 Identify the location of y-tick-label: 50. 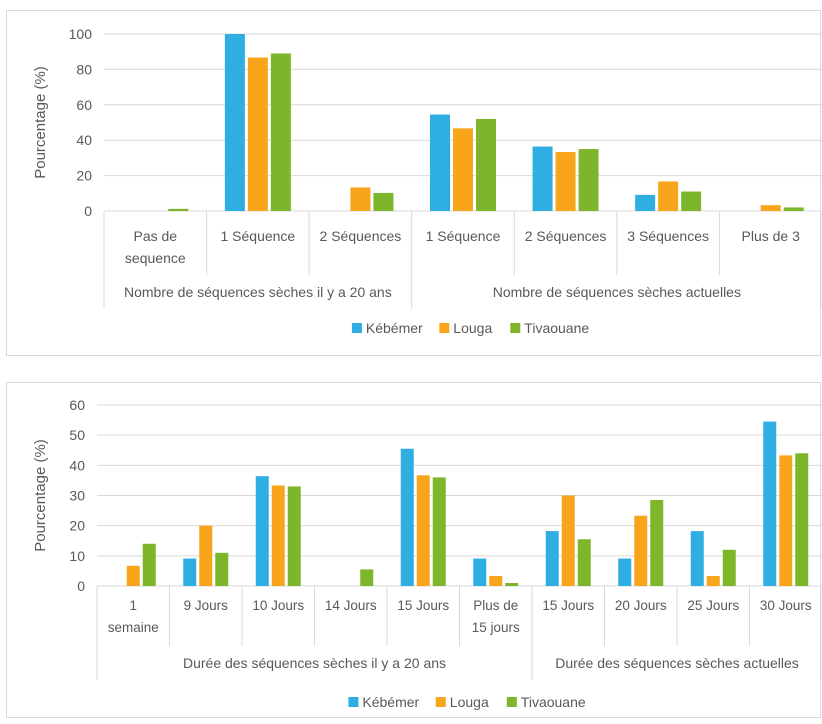
(77, 435).